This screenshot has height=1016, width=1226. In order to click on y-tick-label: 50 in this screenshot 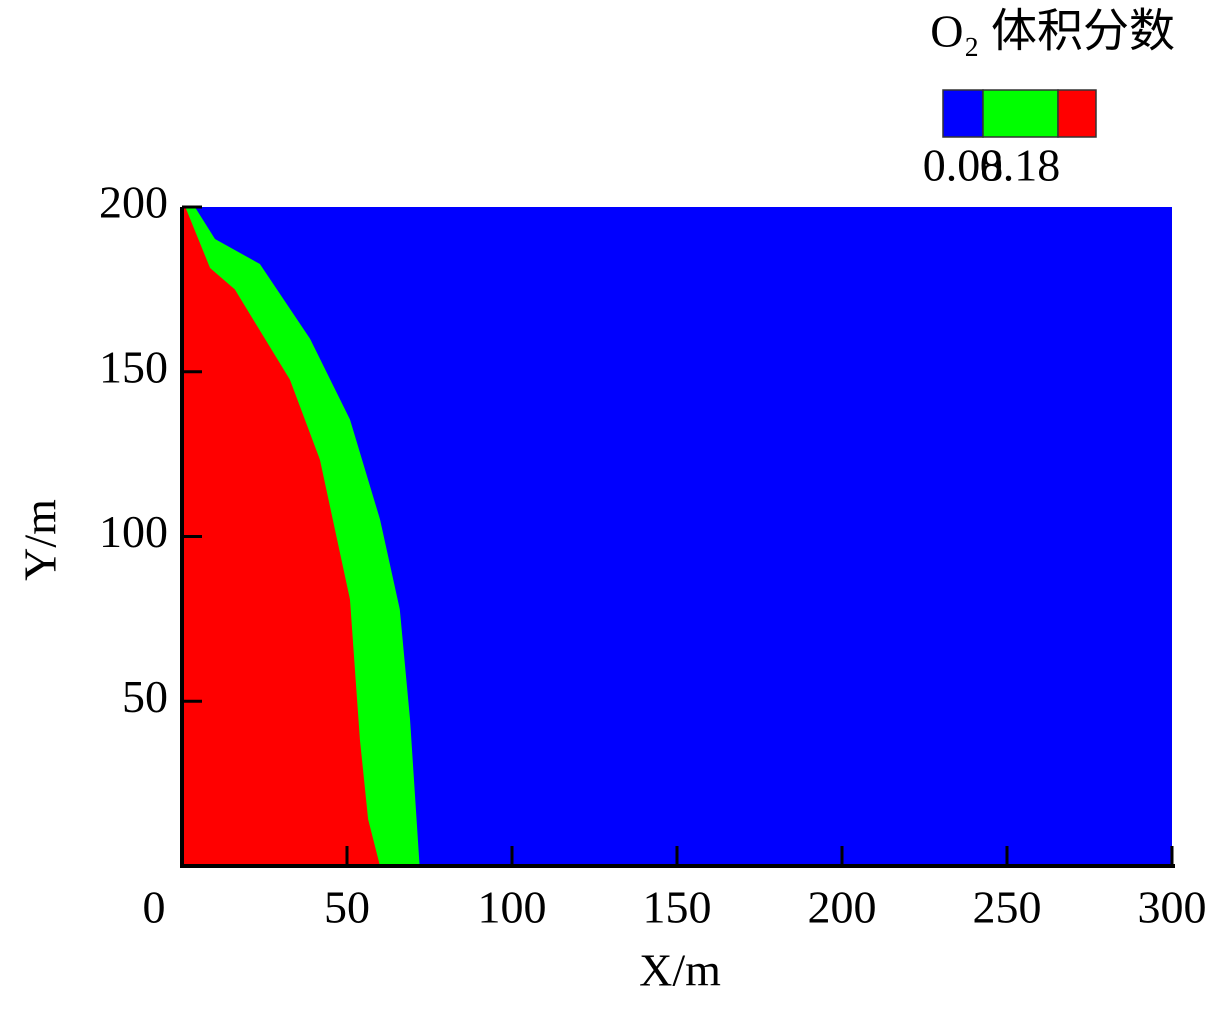, I will do `click(145, 696)`.